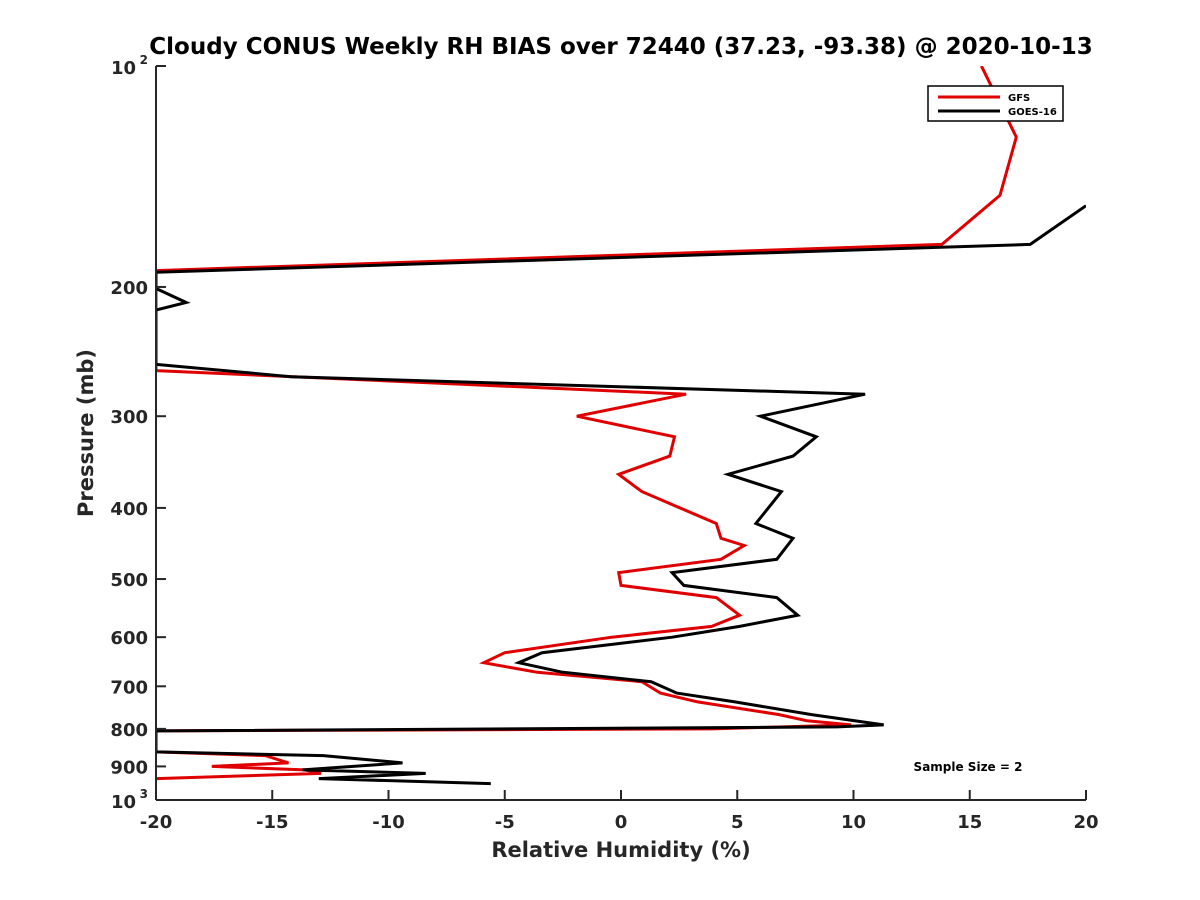 This screenshot has width=1200, height=900. I want to click on y-tick-label: 400, so click(129, 509).